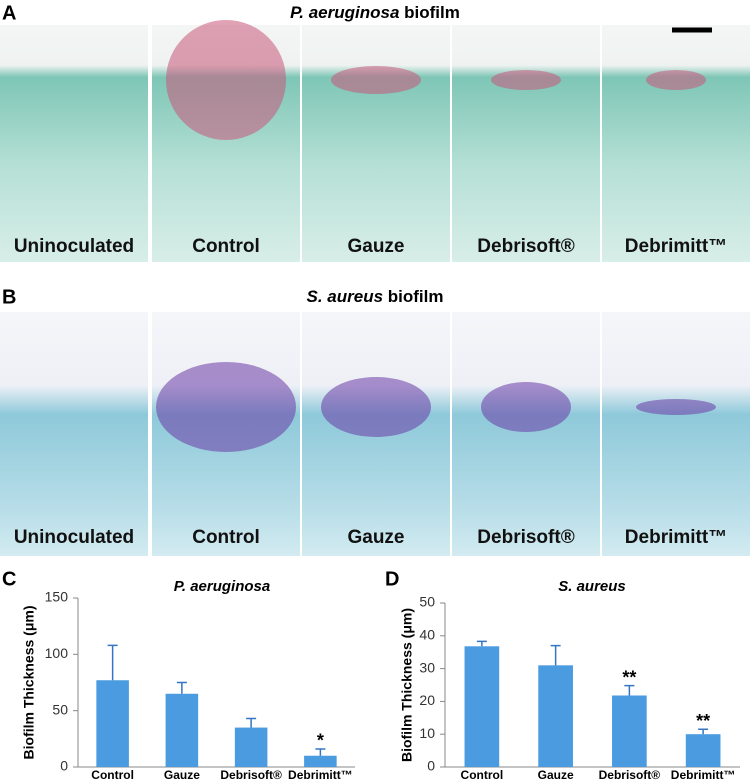  What do you see at coordinates (9, 13) in the screenshot?
I see `panel-letter: A` at bounding box center [9, 13].